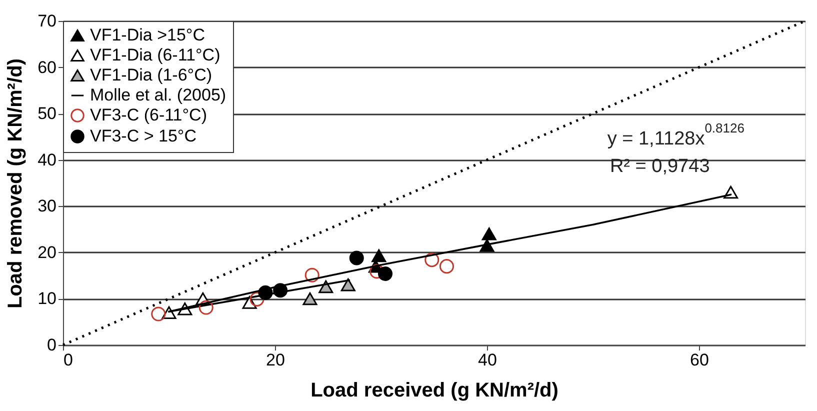 This screenshot has width=817, height=411. Describe the element at coordinates (47, 114) in the screenshot. I see `y-tick-label: 50` at that location.